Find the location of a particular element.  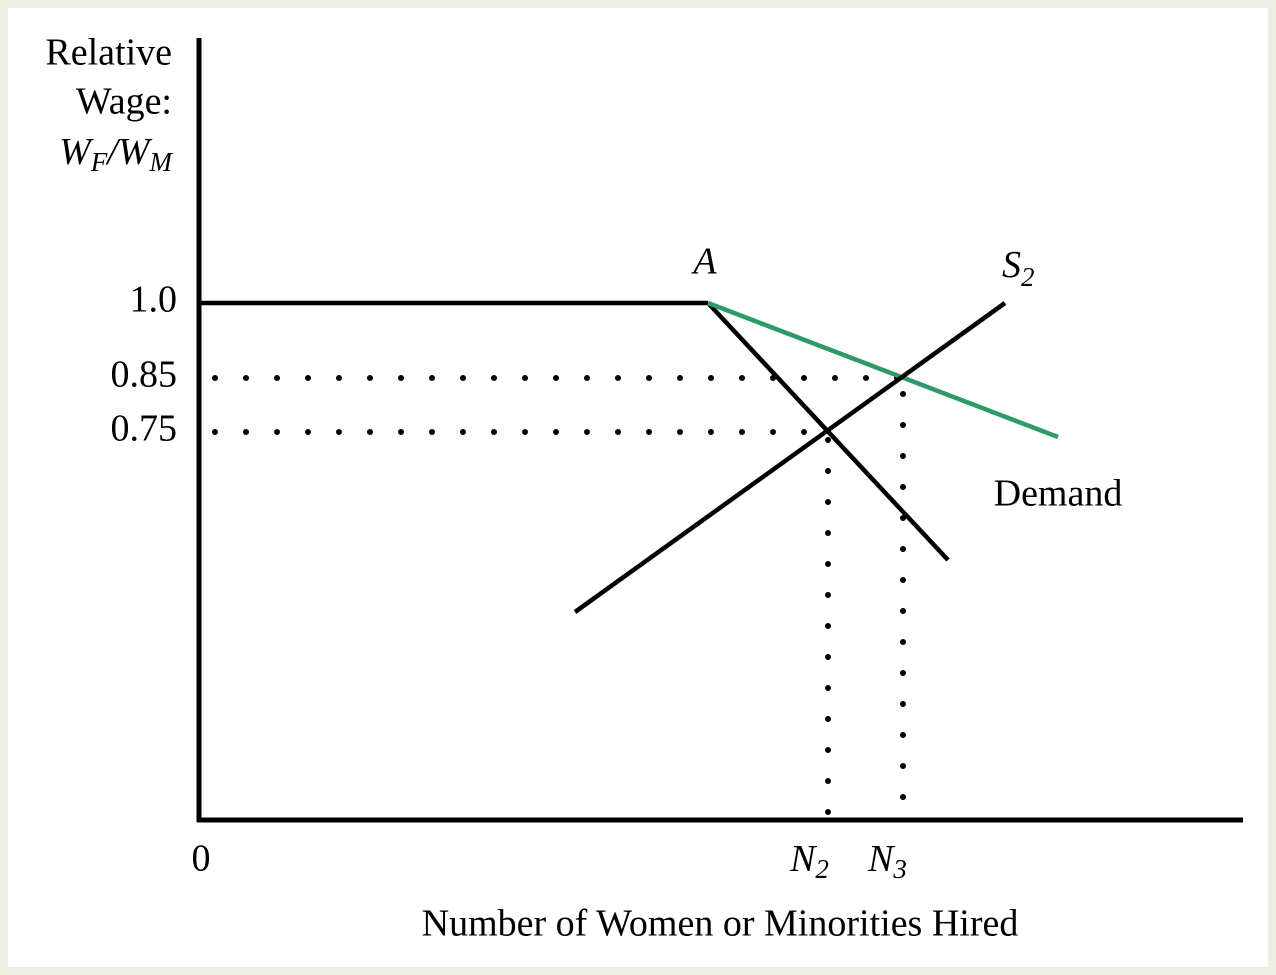

supply-label: S2 is located at coordinates (1018, 268).